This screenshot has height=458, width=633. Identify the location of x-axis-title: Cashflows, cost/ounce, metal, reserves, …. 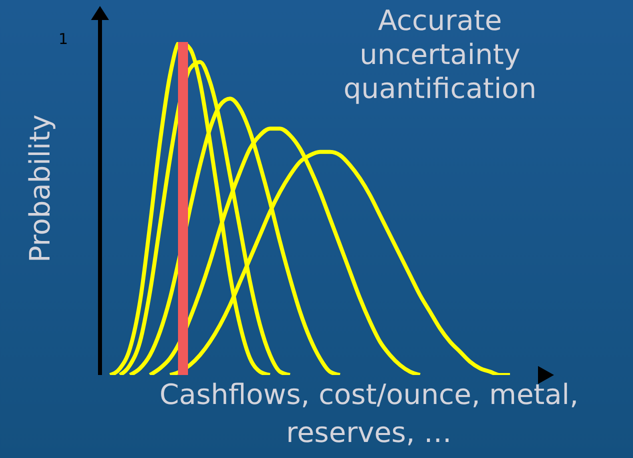
(369, 414).